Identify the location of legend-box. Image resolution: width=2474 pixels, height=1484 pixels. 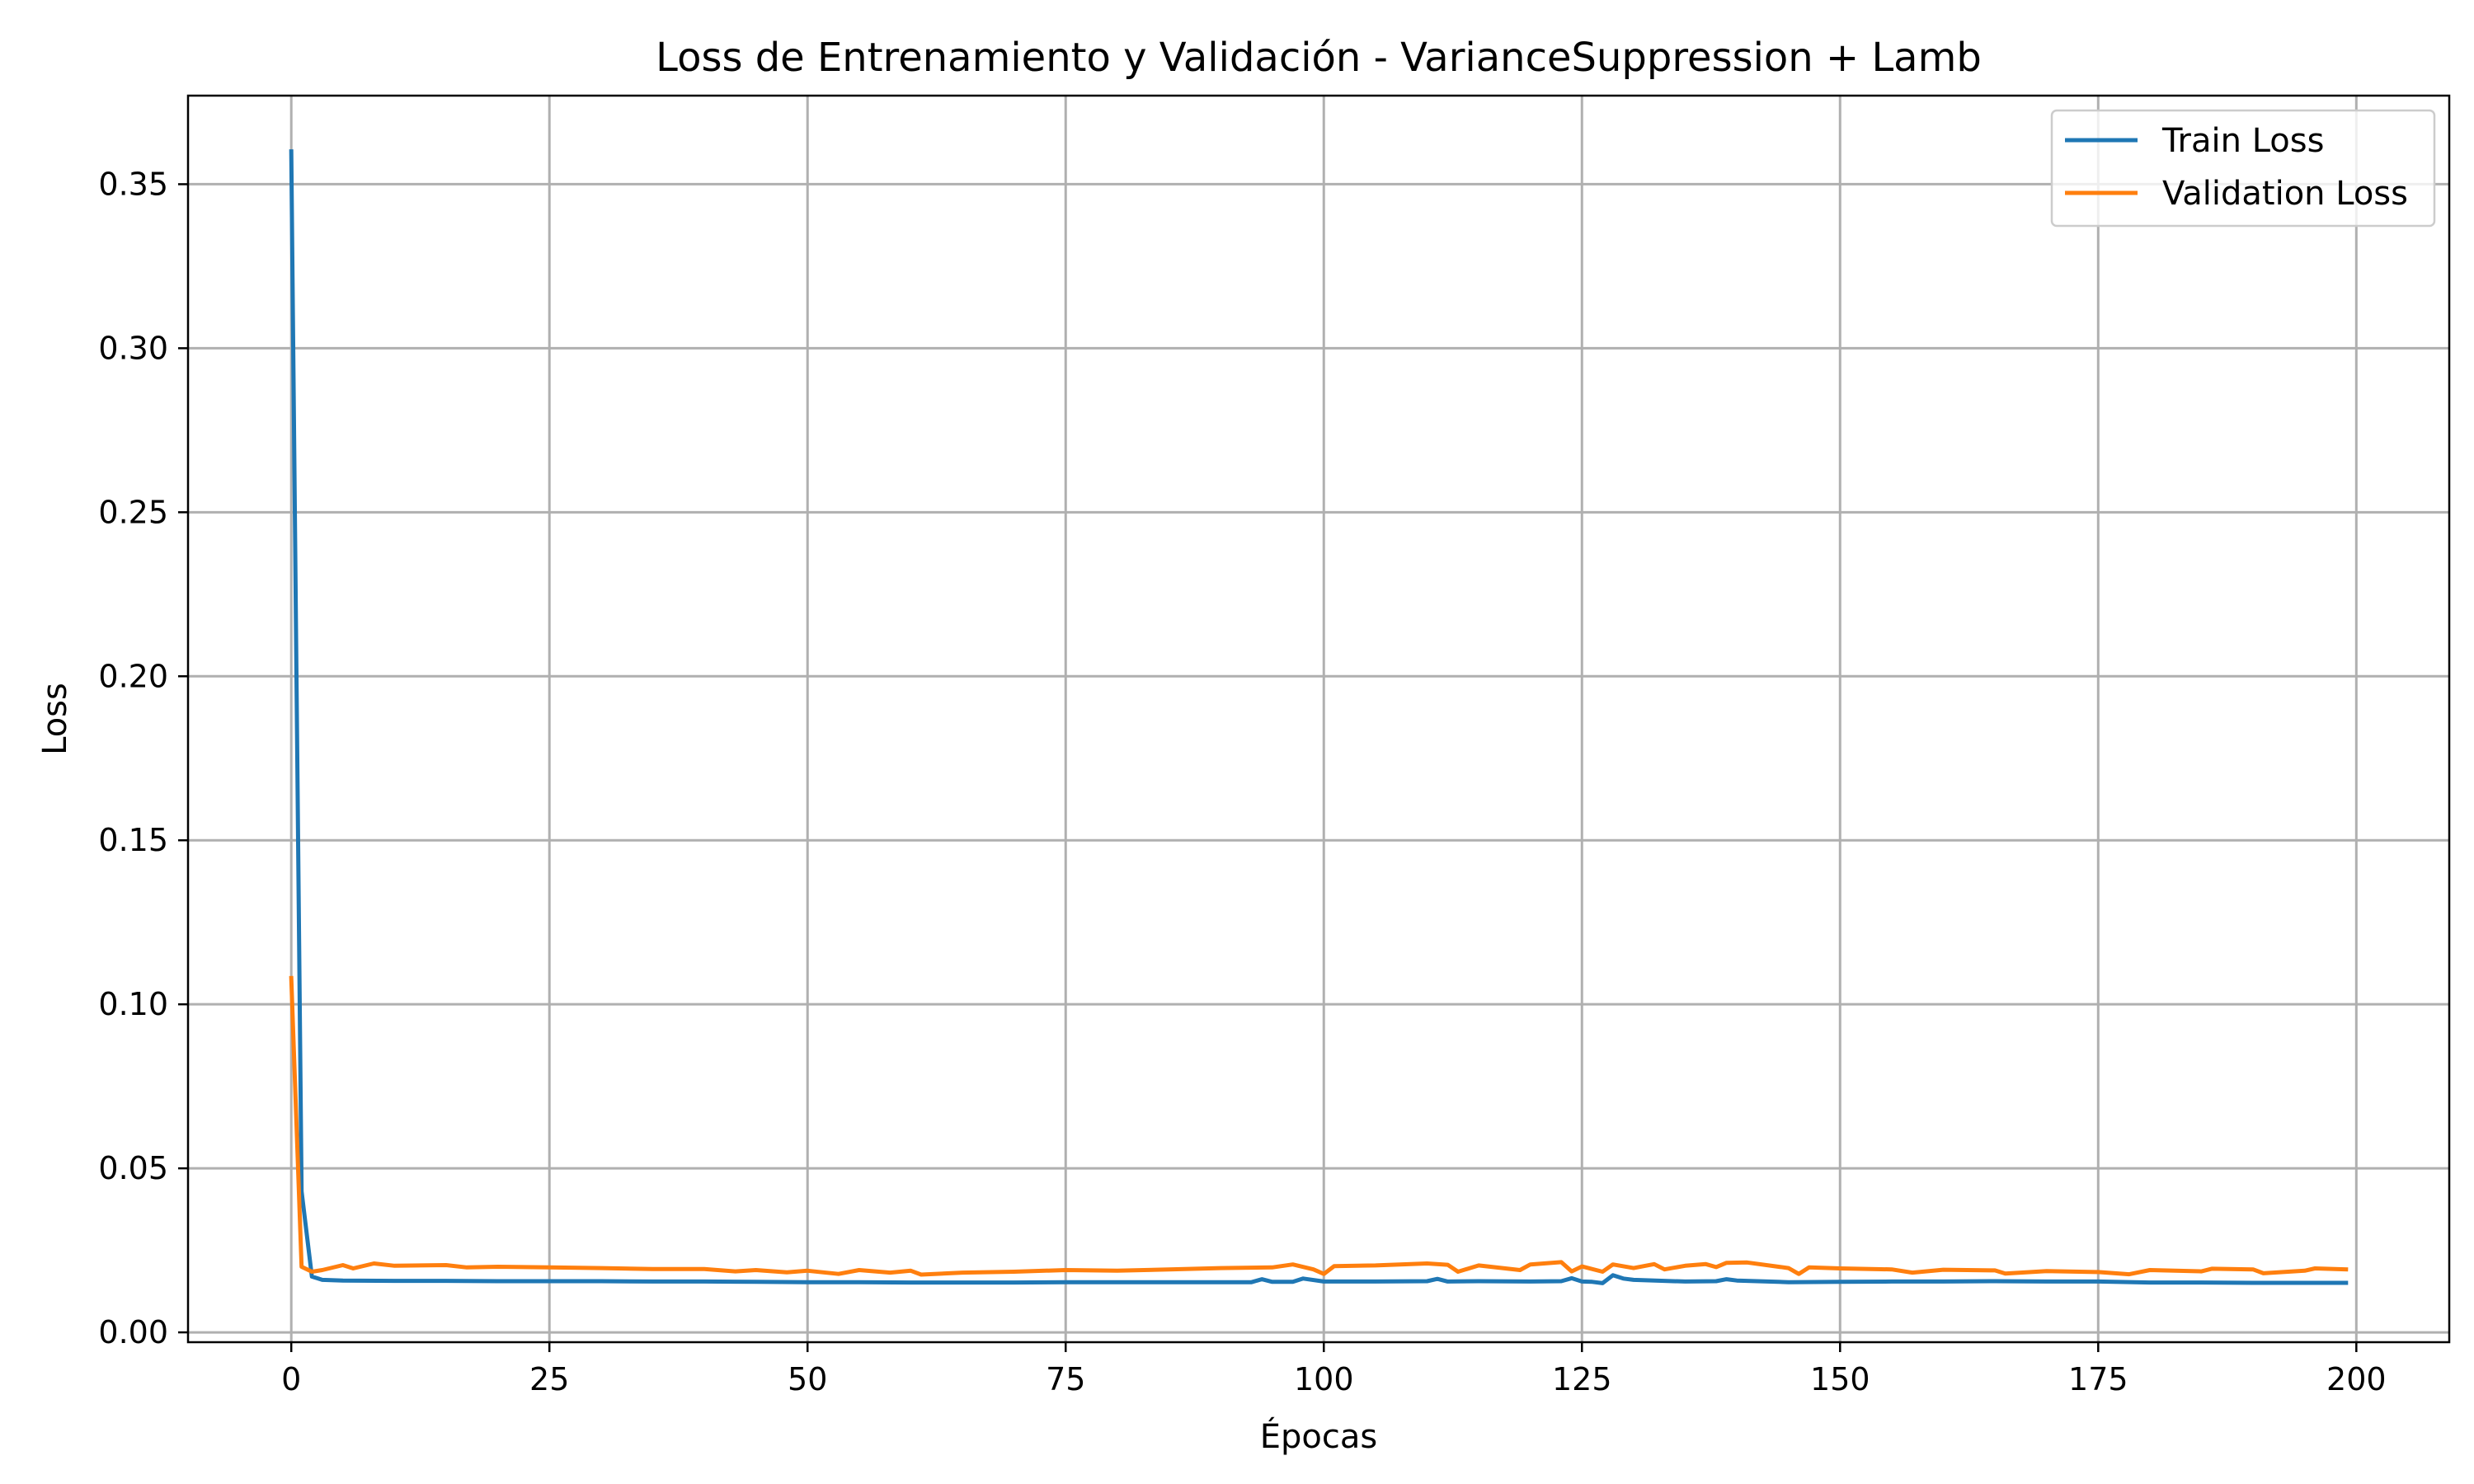
(2243, 168).